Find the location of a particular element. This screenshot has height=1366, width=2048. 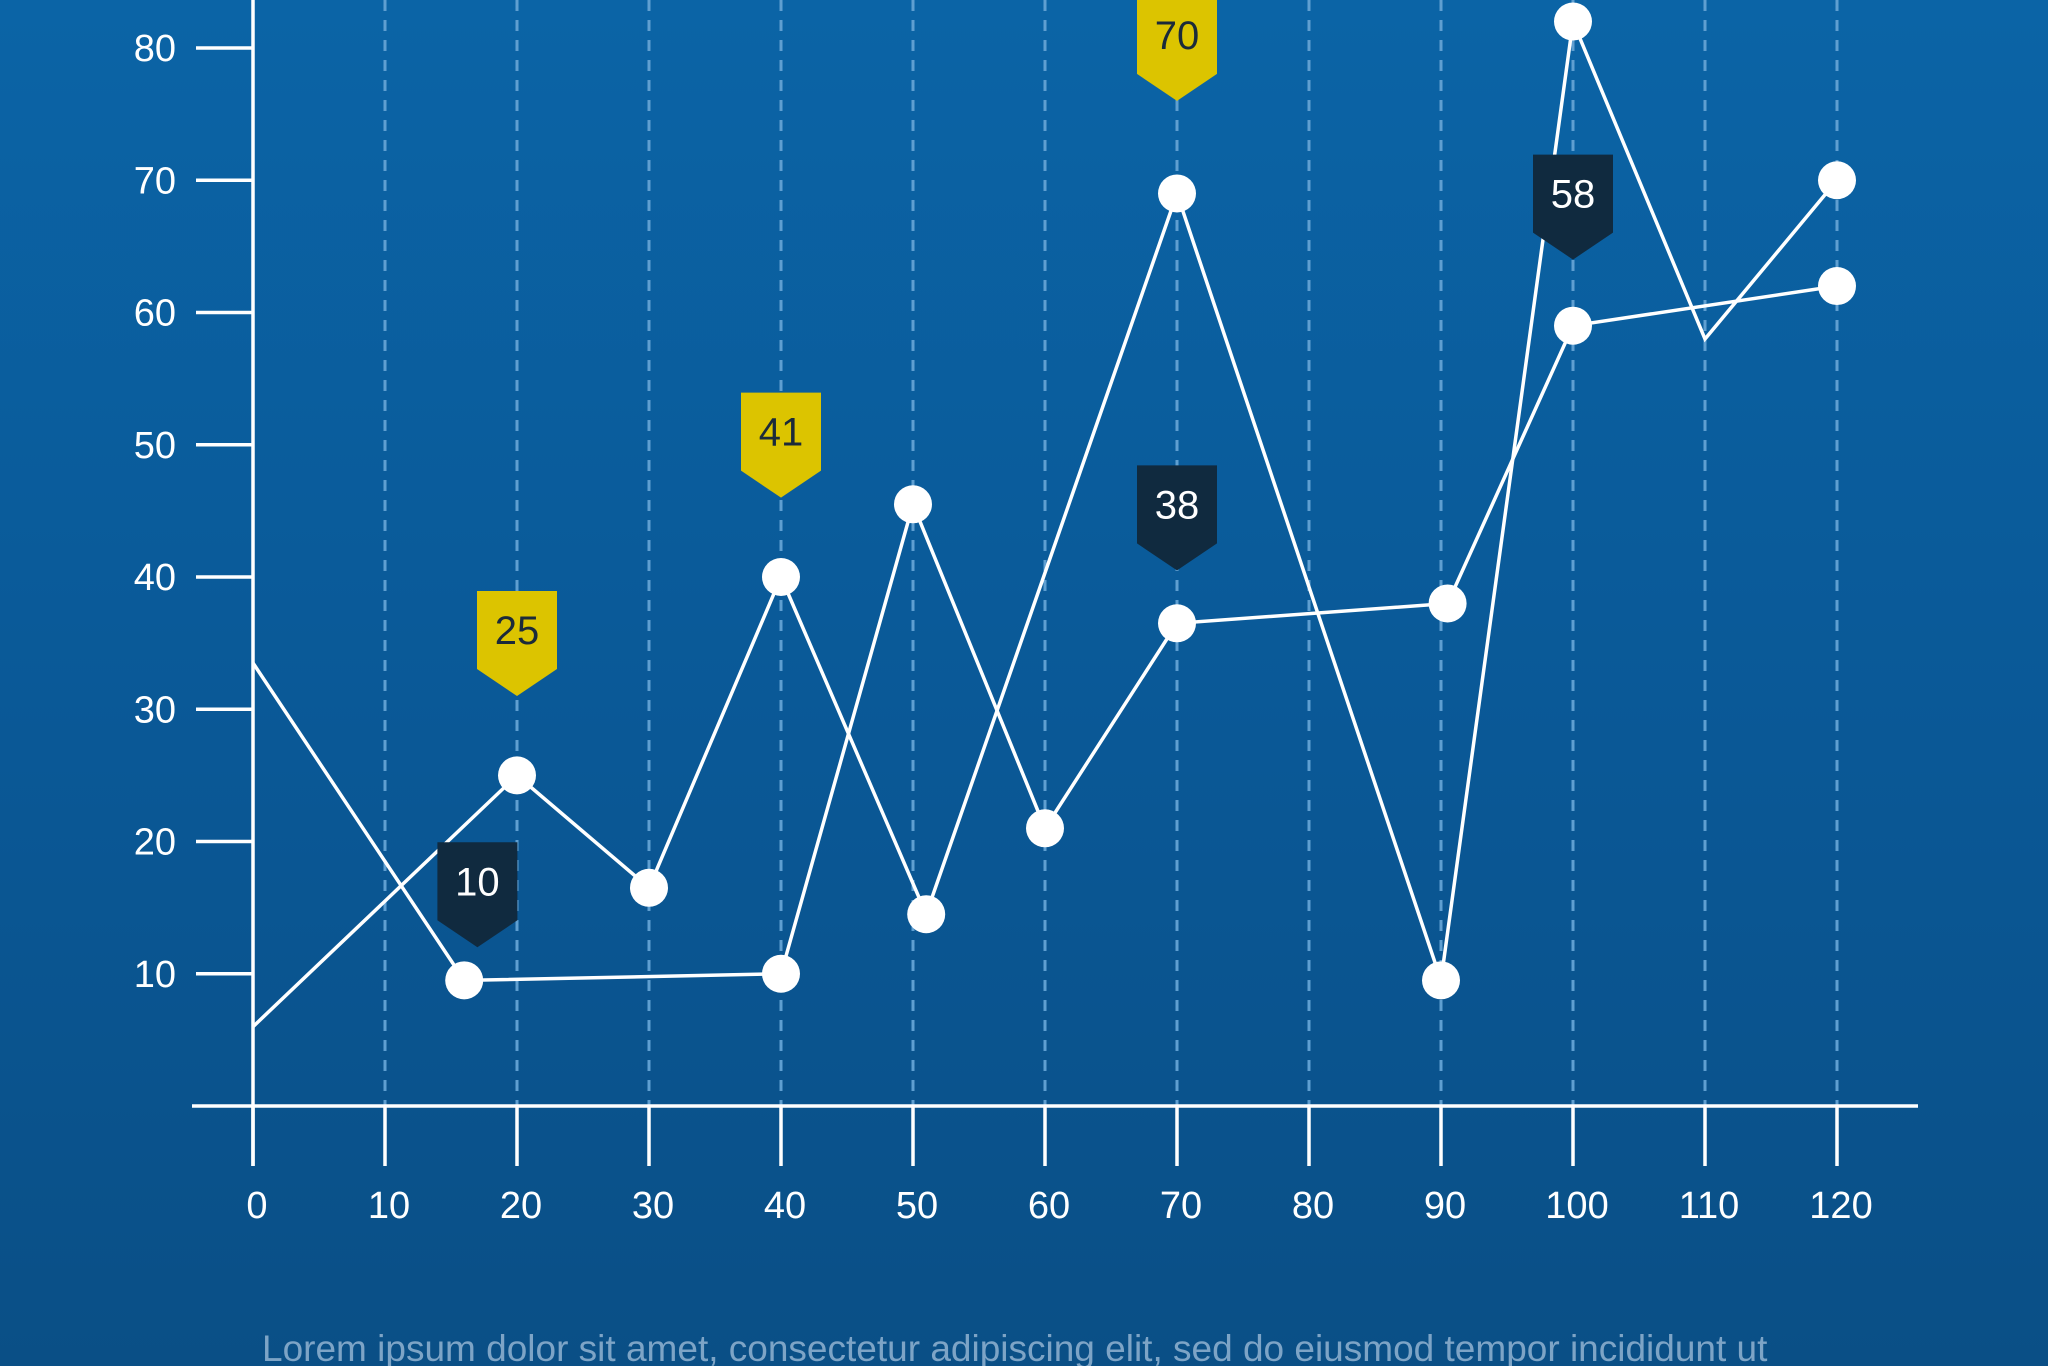

y-tick-label-40: 40 is located at coordinates (155, 578).